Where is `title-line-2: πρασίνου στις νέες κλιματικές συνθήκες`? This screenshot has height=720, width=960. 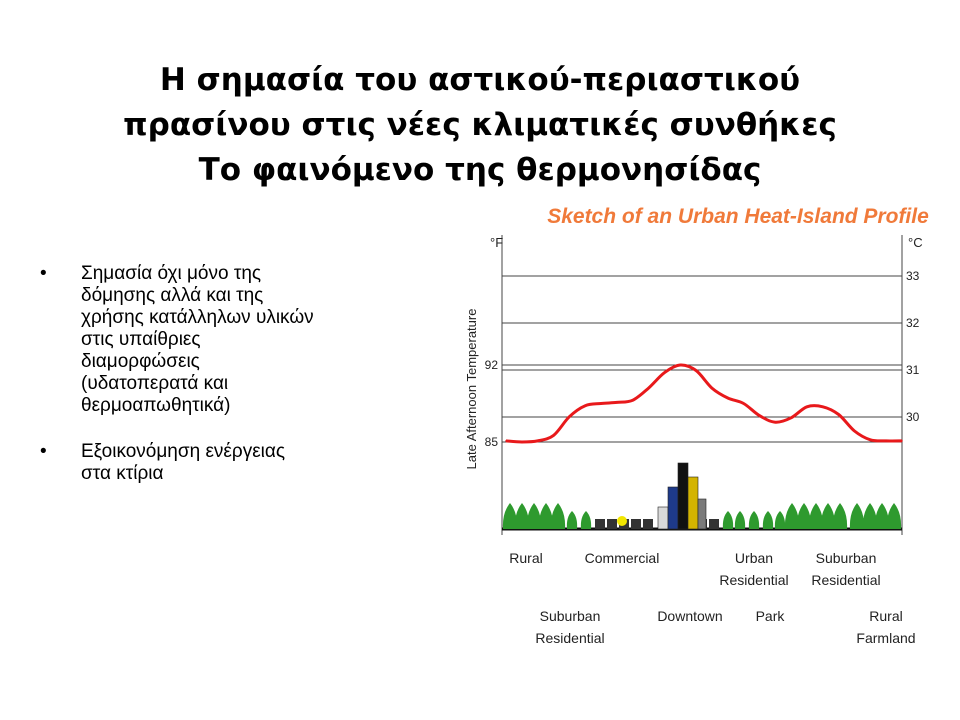
title-line-2: πρασίνου στις νέες κλιματικές συνθήκες is located at coordinates (480, 125).